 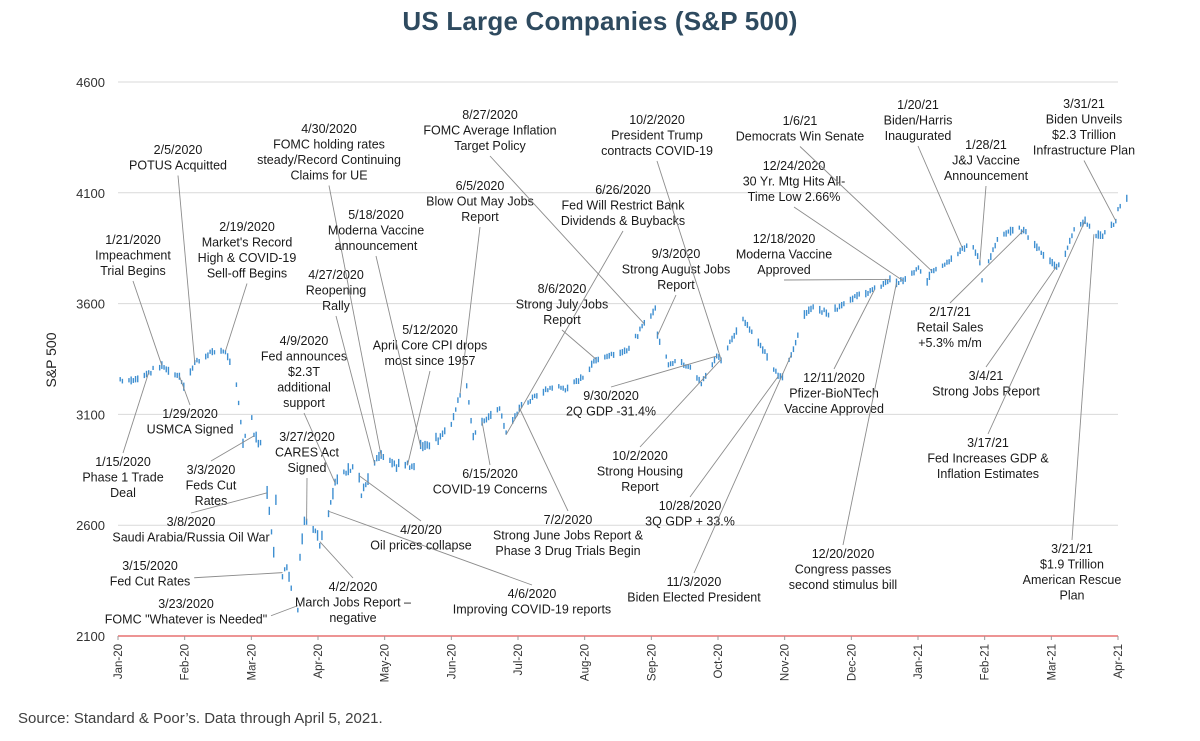 What do you see at coordinates (562, 304) in the screenshot?
I see `annotation-label: 8/6/2020 Strong July Jobs Report` at bounding box center [562, 304].